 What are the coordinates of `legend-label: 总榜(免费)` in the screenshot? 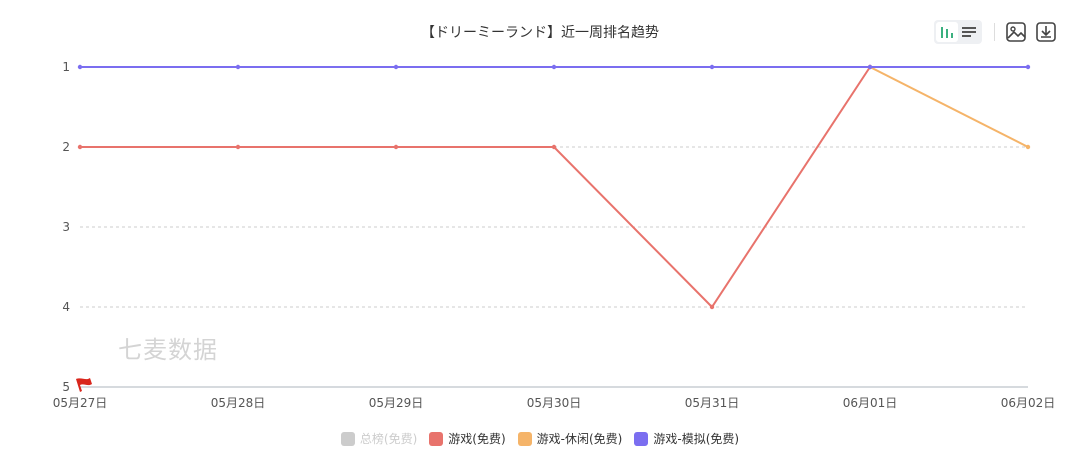 It's located at (388, 439).